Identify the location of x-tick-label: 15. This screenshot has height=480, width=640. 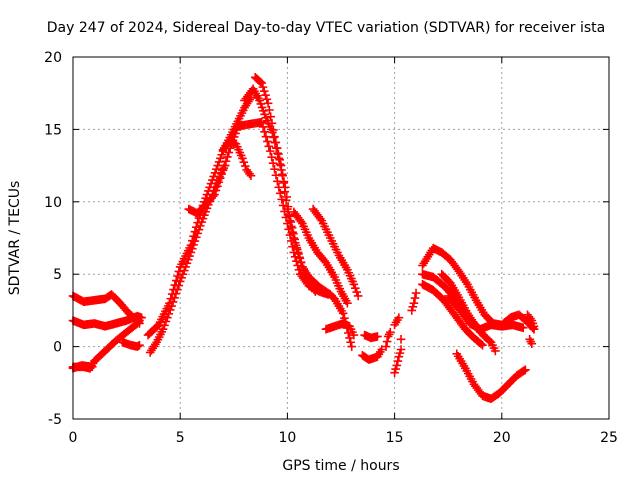
(395, 438).